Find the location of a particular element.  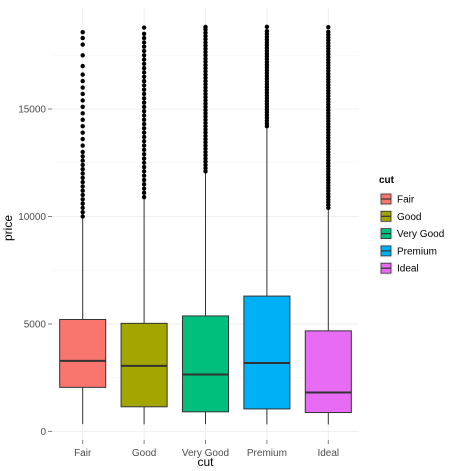

y-axis-title: price is located at coordinates (8, 228).